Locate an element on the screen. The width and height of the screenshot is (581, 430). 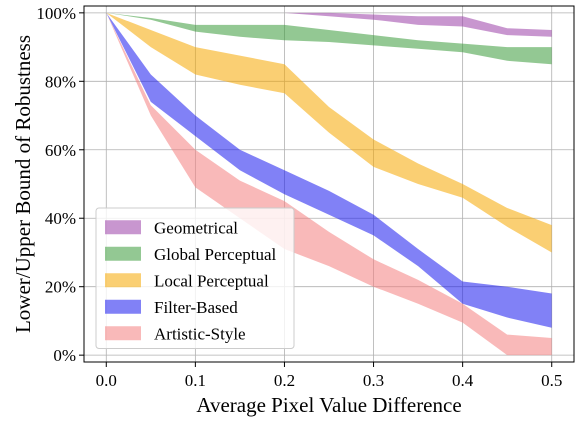
legend-label-artistic-style: Artistic-Style is located at coordinates (200, 333).